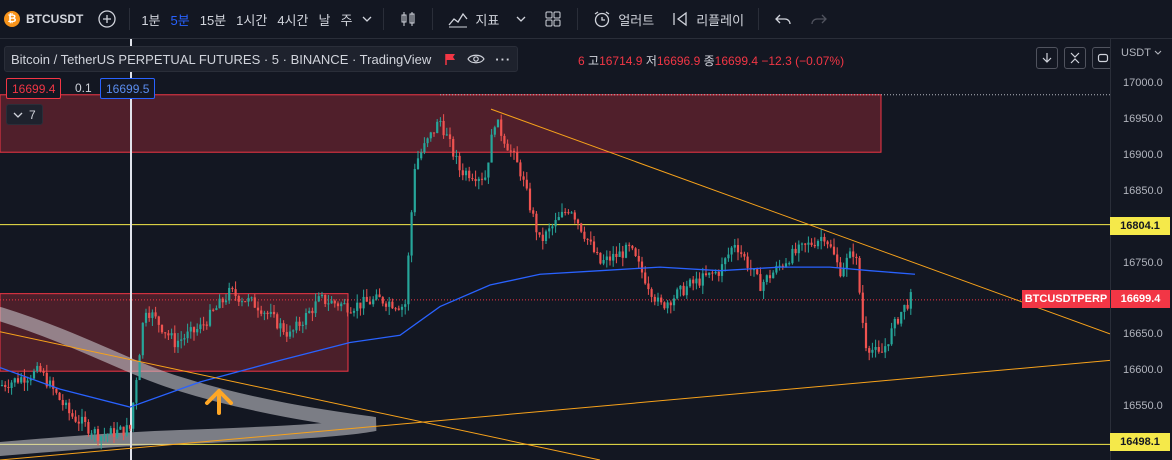 The width and height of the screenshot is (1172, 460). Describe the element at coordinates (45, 19) in the screenshot. I see `symbol-search: ₿ BTCUSDT` at that location.